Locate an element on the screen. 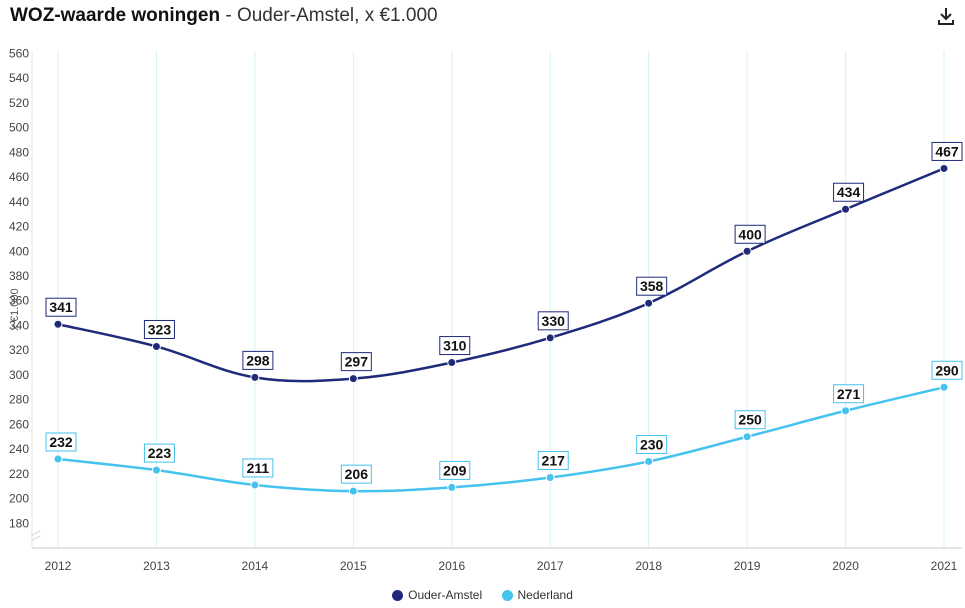  x-tick-label: 2018 is located at coordinates (648, 566).